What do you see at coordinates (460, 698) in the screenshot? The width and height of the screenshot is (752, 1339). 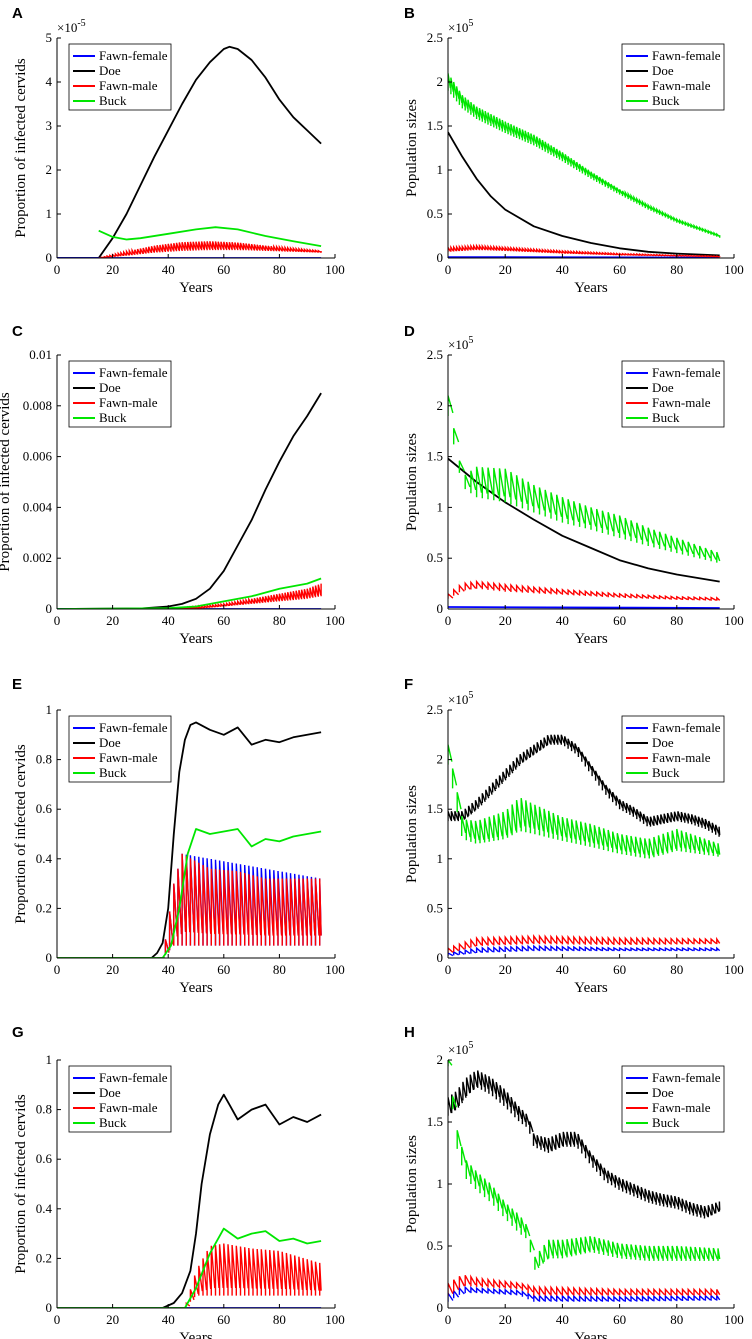 I see `axis-multiplier: ×10⁵` at bounding box center [460, 698].